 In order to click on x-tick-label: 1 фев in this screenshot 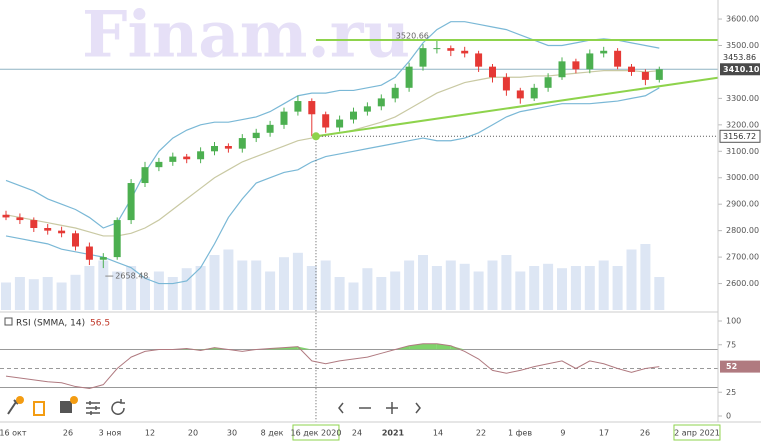, I will do `click(520, 433)`.